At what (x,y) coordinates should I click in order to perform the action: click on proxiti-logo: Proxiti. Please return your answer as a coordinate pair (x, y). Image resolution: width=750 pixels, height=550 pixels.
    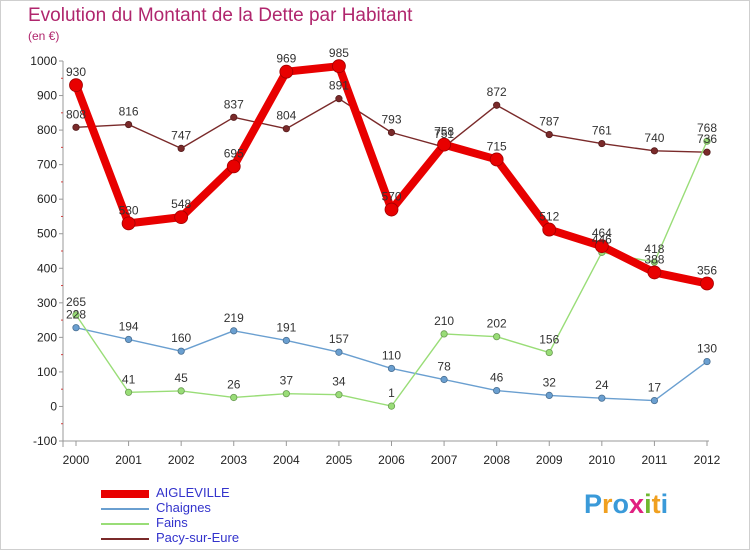
    Looking at the image, I should click on (626, 504).